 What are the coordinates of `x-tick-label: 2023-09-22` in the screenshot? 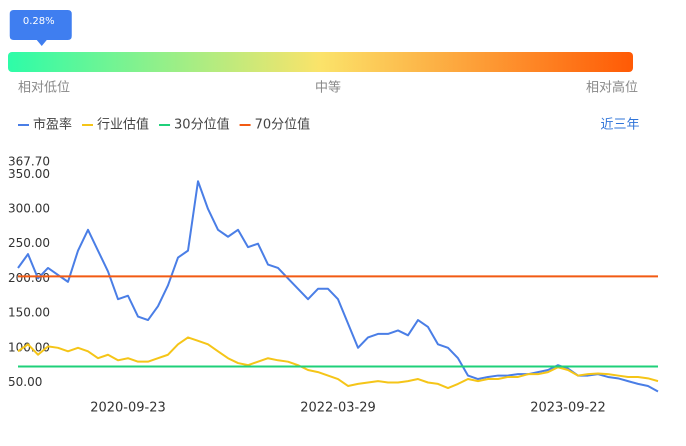 It's located at (568, 408).